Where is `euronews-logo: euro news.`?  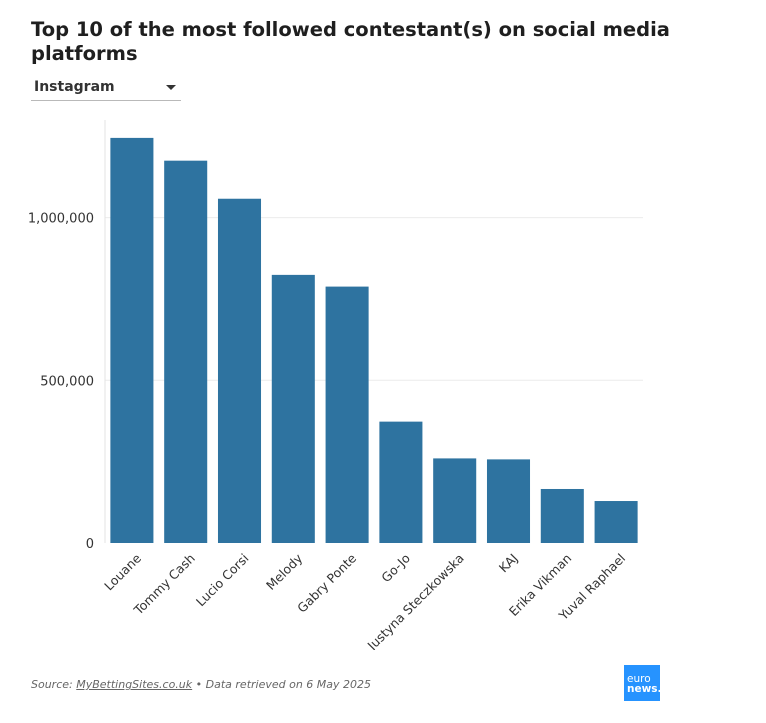
euronews-logo: euro news. is located at coordinates (643, 683).